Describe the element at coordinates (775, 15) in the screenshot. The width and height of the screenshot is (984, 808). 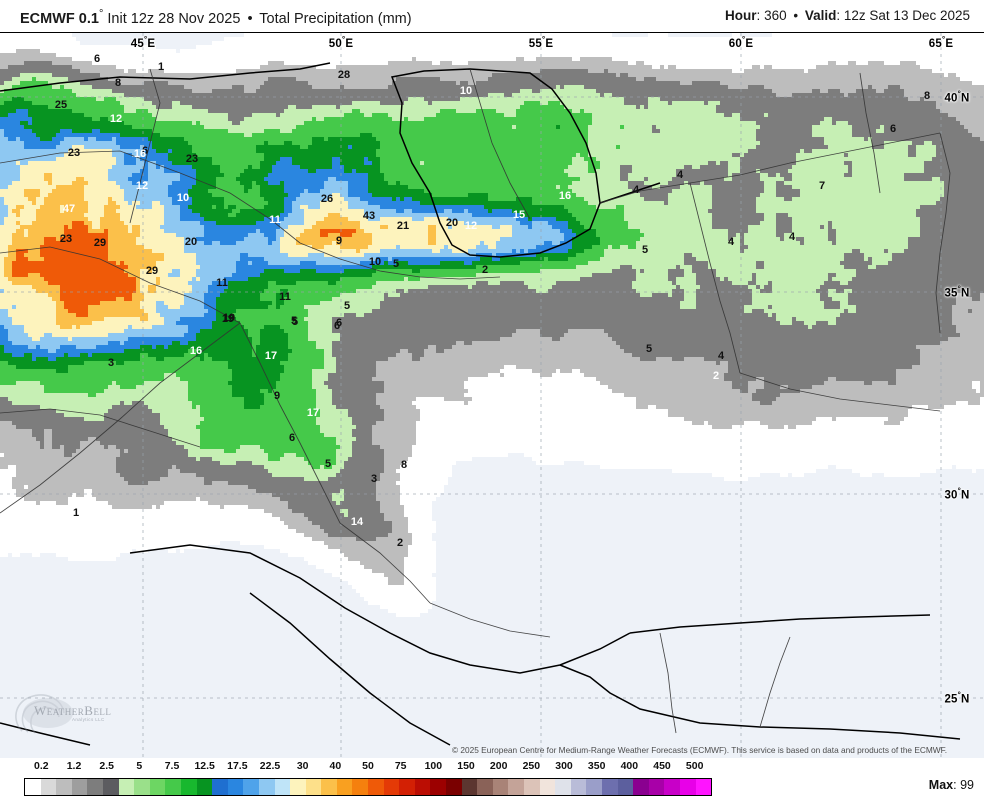
I see `hour-value: 360` at that location.